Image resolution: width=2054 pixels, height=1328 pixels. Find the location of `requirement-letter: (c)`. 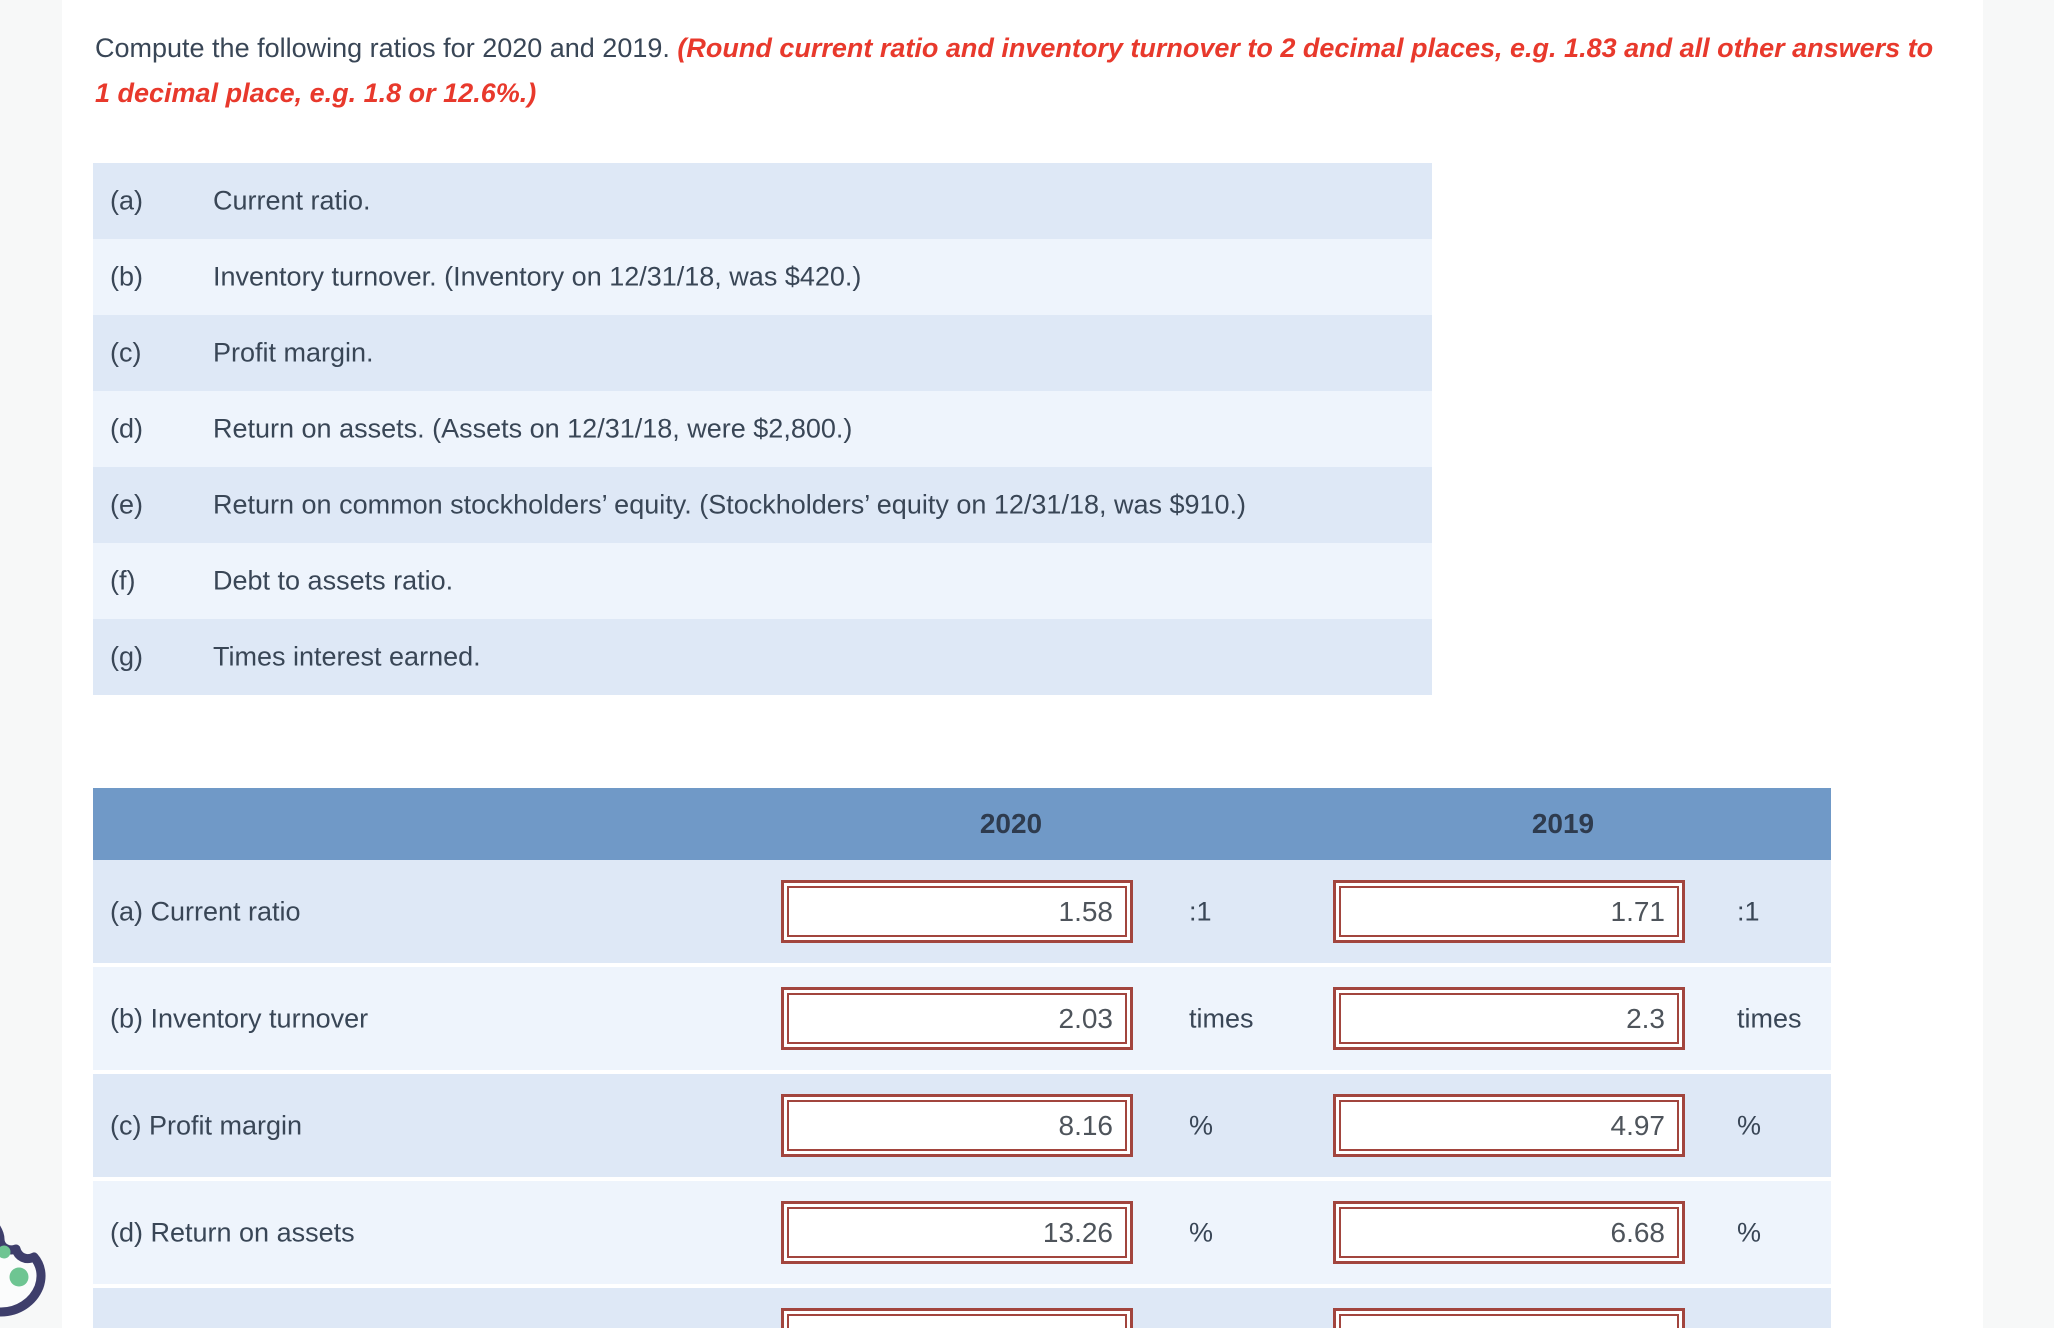

requirement-letter: (c) is located at coordinates (126, 352).